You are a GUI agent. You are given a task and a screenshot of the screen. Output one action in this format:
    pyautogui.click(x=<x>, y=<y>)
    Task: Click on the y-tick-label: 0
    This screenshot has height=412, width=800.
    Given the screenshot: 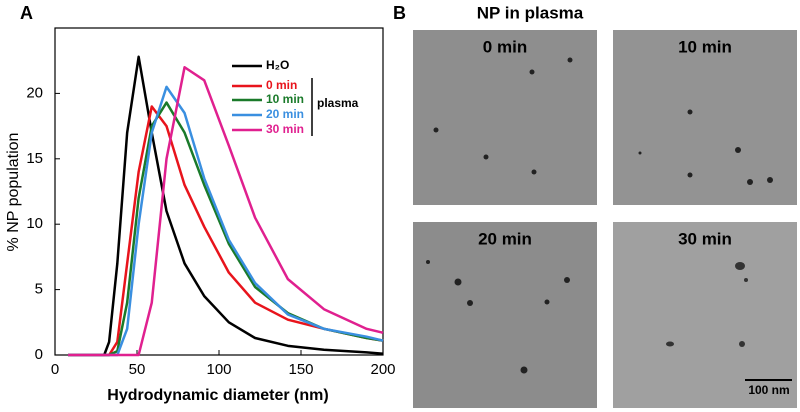 What is the action you would take?
    pyautogui.click(x=39, y=354)
    